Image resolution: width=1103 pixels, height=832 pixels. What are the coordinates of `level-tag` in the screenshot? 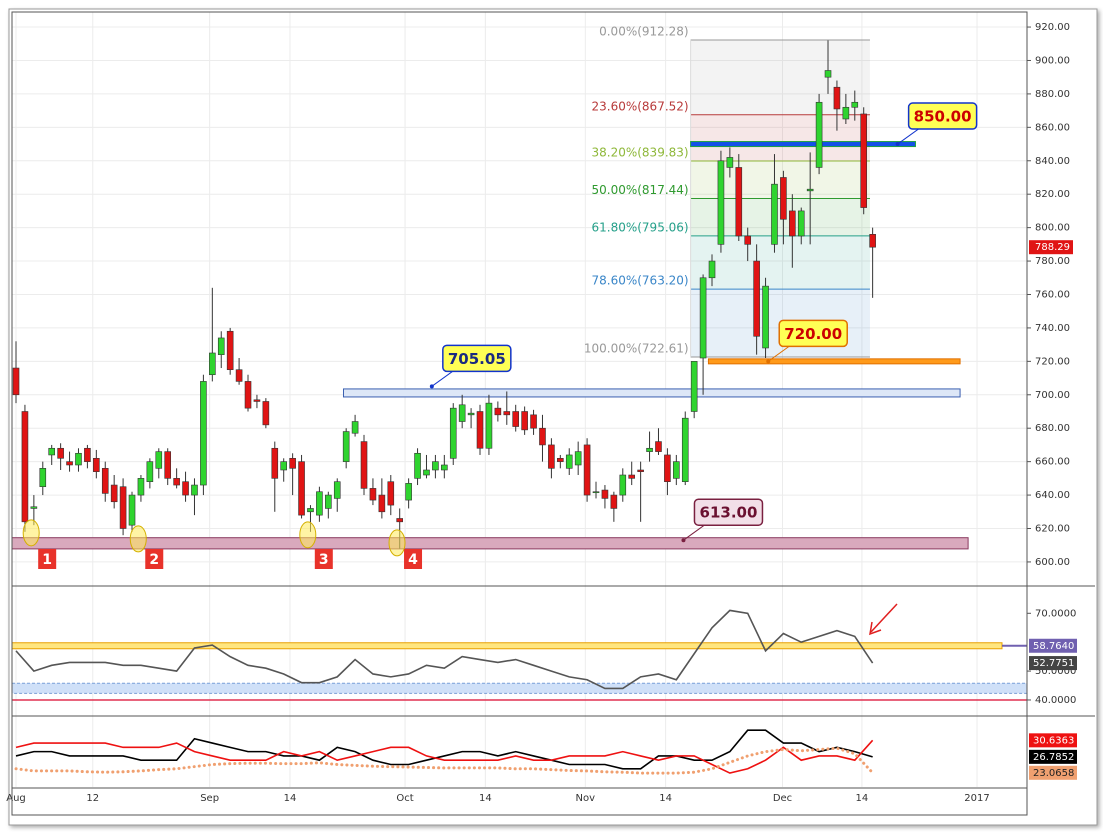 It's located at (1053, 645).